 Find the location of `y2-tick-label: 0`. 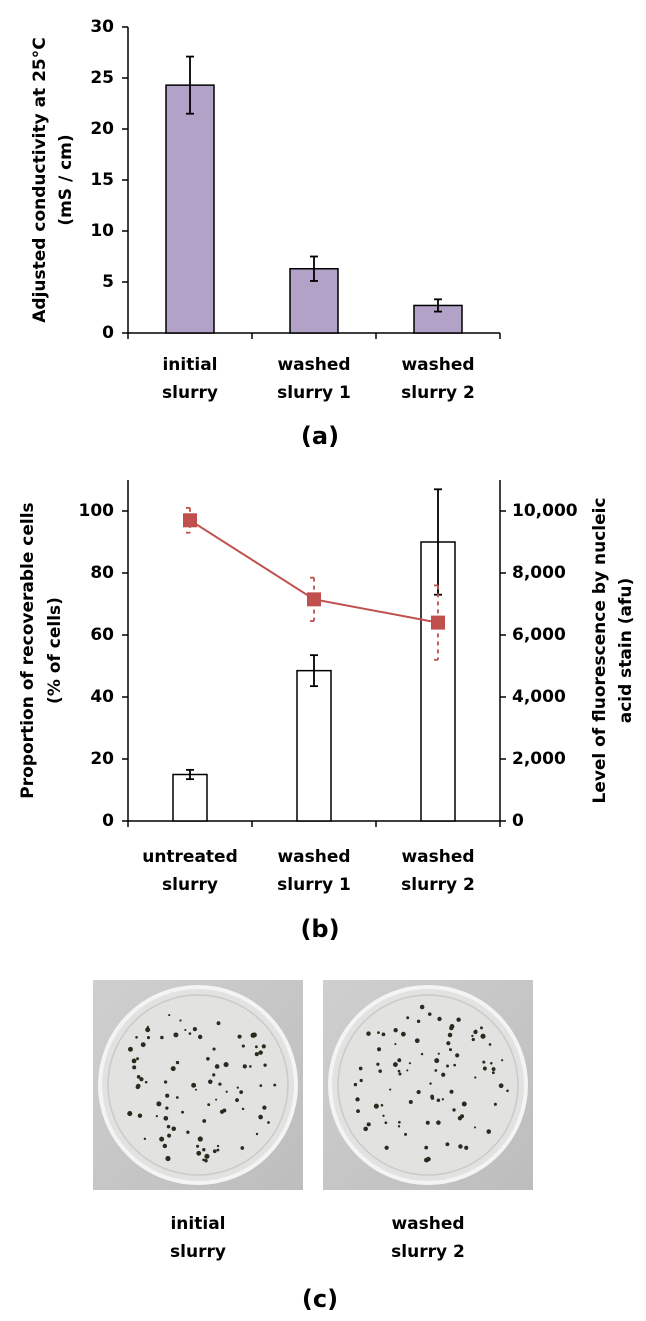

y2-tick-label: 0 is located at coordinates (518, 821).